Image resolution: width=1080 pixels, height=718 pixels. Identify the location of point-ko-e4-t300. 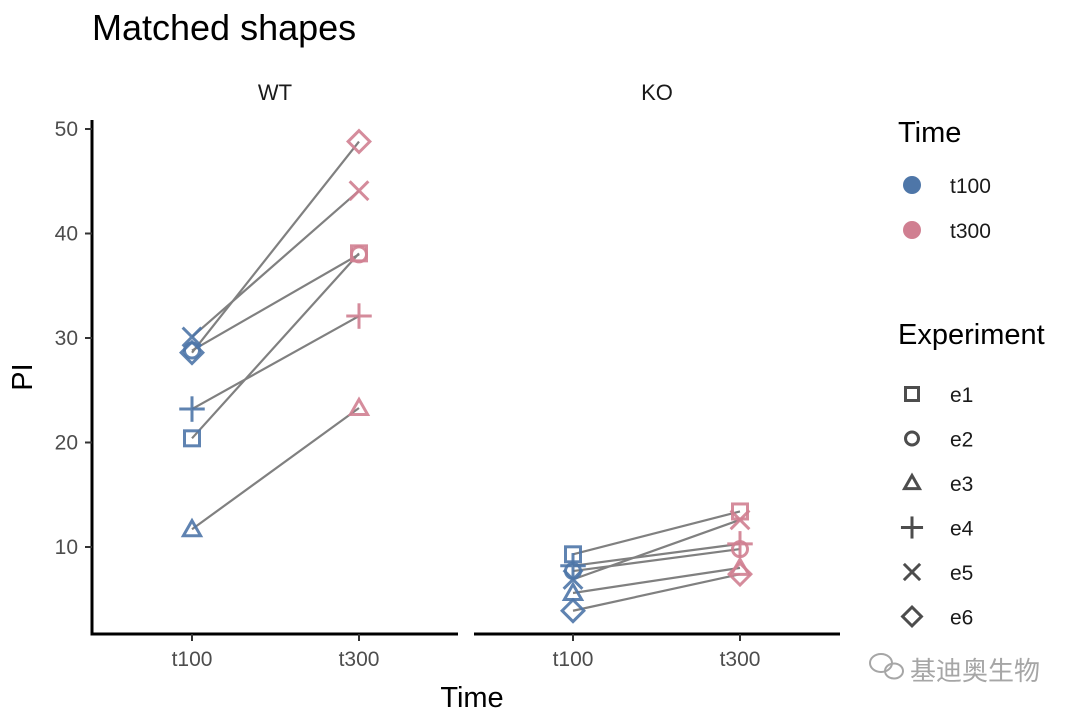
(740, 544).